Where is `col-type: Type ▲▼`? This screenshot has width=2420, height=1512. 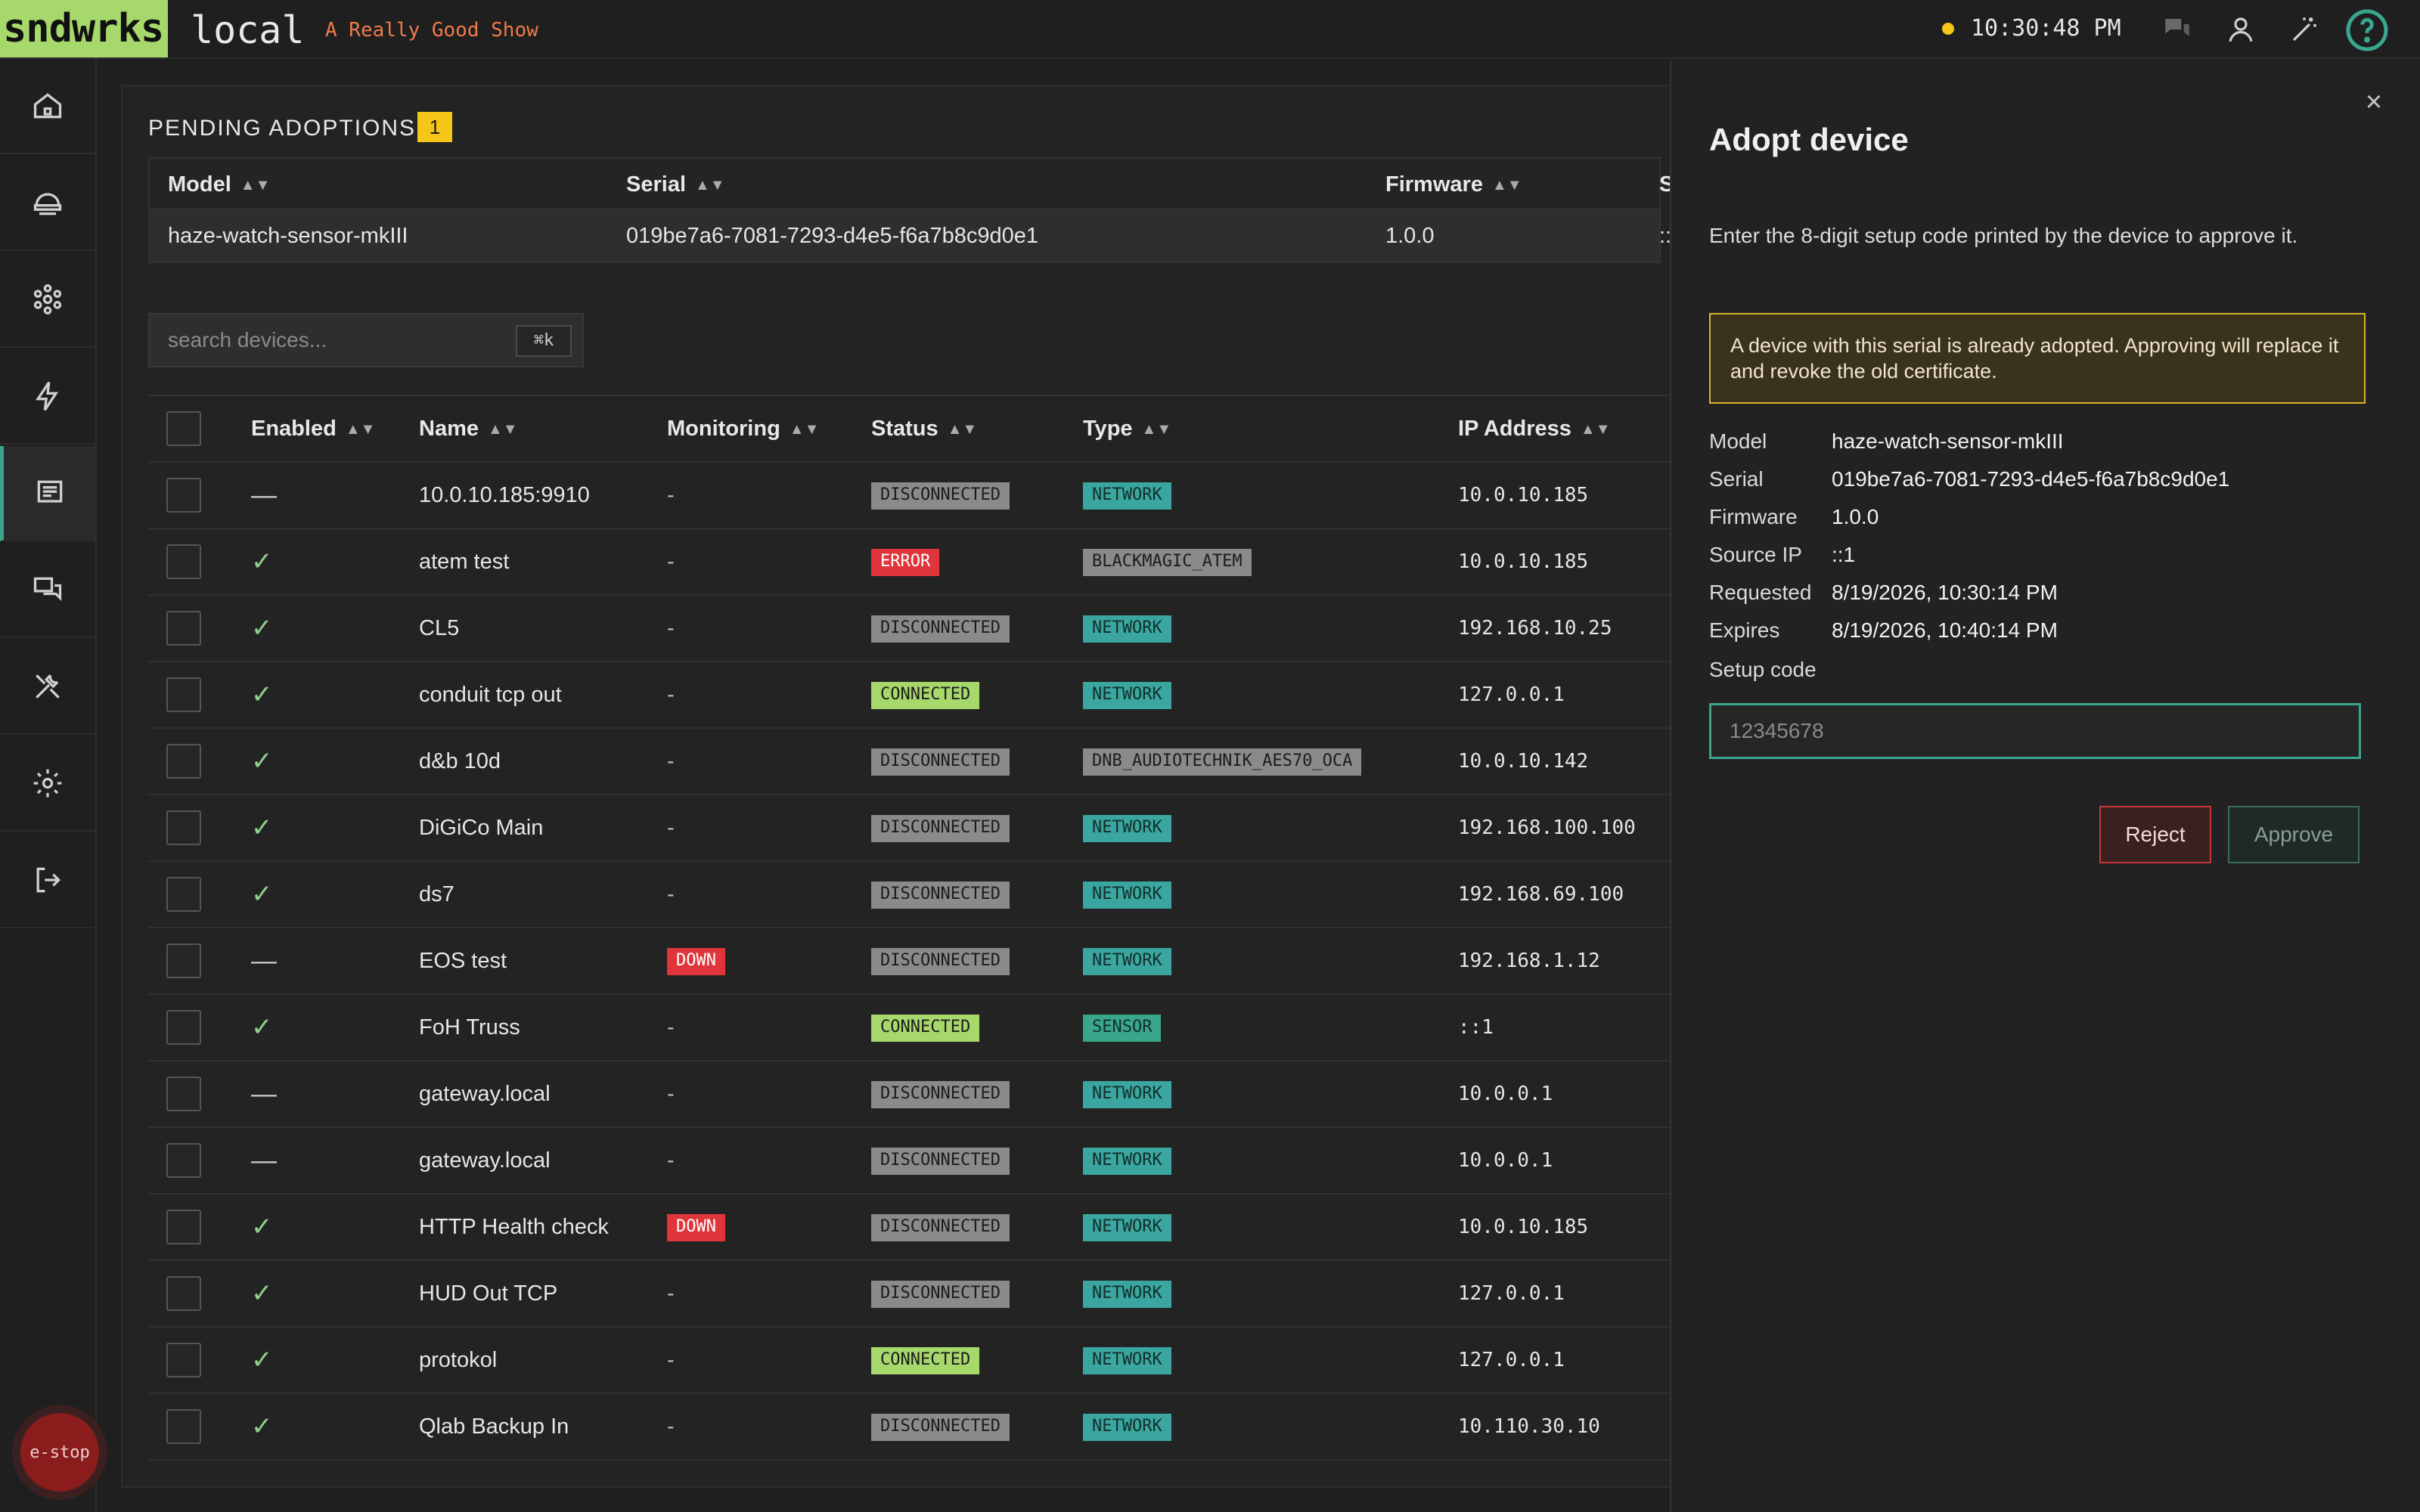 col-type: Type ▲▼ is located at coordinates (1127, 428).